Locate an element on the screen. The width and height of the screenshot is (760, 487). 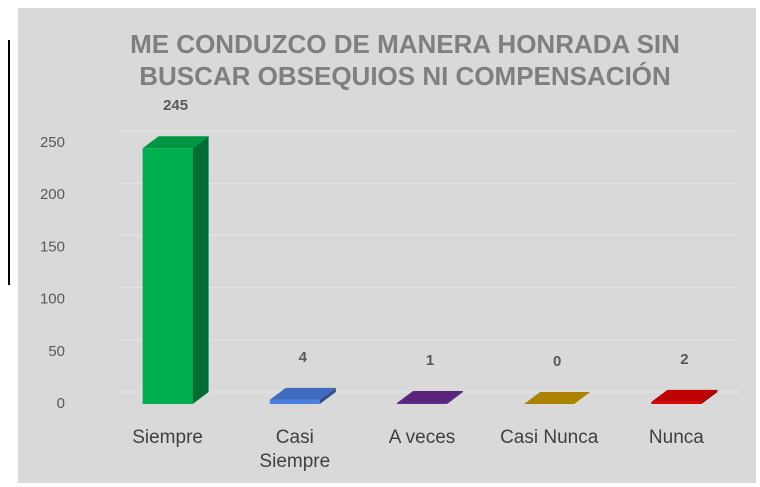
x-tick-label: Casi Nunca is located at coordinates (549, 437).